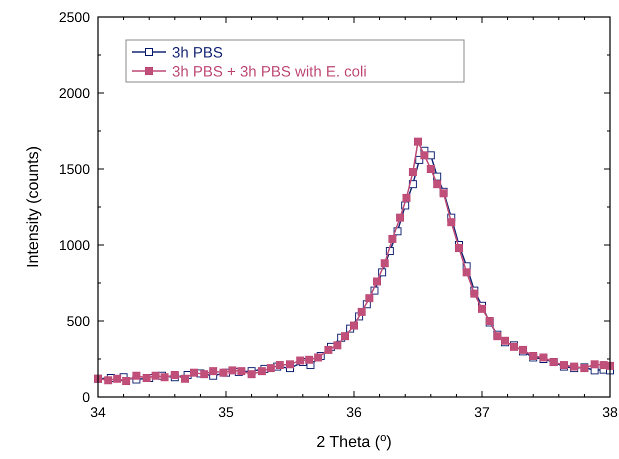 This screenshot has width=619, height=459. I want to click on y-tick-label: 2500, so click(74, 16).